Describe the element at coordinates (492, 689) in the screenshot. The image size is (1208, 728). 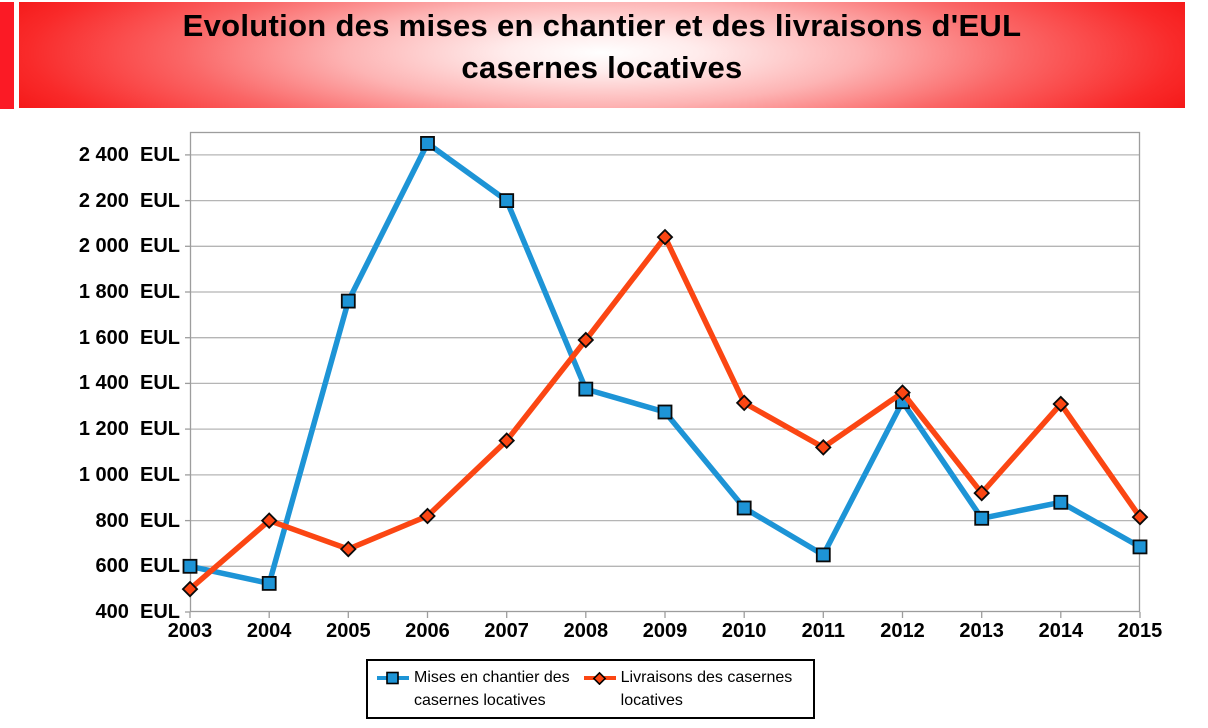
I see `legend-label-mises: Mises en chantier des casernes locatives` at that location.